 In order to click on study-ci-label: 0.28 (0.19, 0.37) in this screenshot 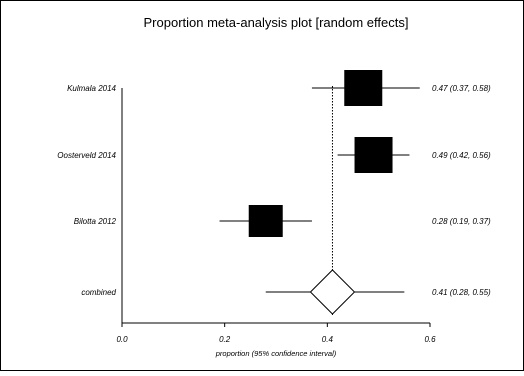, I will do `click(461, 221)`.